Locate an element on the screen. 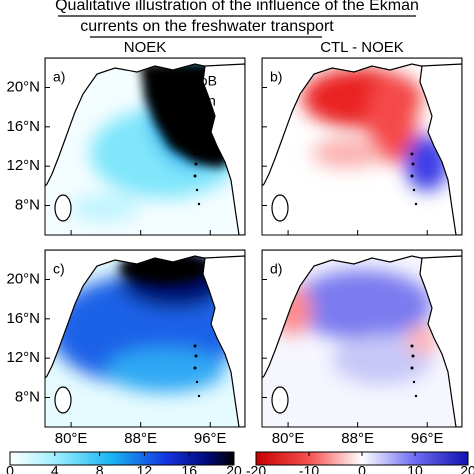 The width and height of the screenshot is (474, 474). colorbar-tick-label: 12 is located at coordinates (145, 468).